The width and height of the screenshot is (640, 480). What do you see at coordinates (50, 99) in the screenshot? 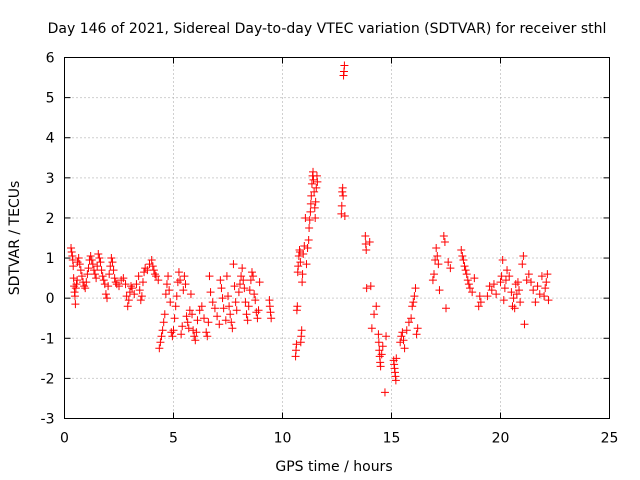
I see `y-tick-label: 5` at bounding box center [50, 99].